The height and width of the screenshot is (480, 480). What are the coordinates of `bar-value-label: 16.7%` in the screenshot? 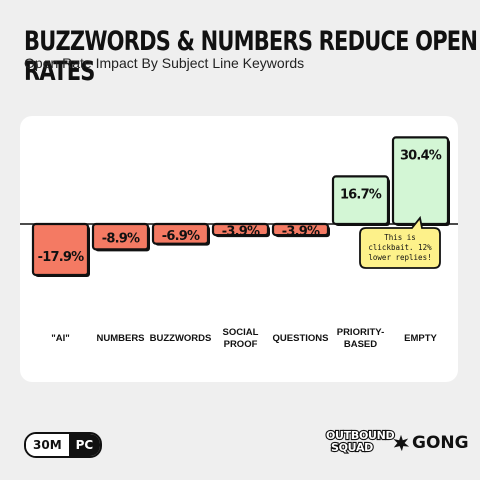 It's located at (361, 194).